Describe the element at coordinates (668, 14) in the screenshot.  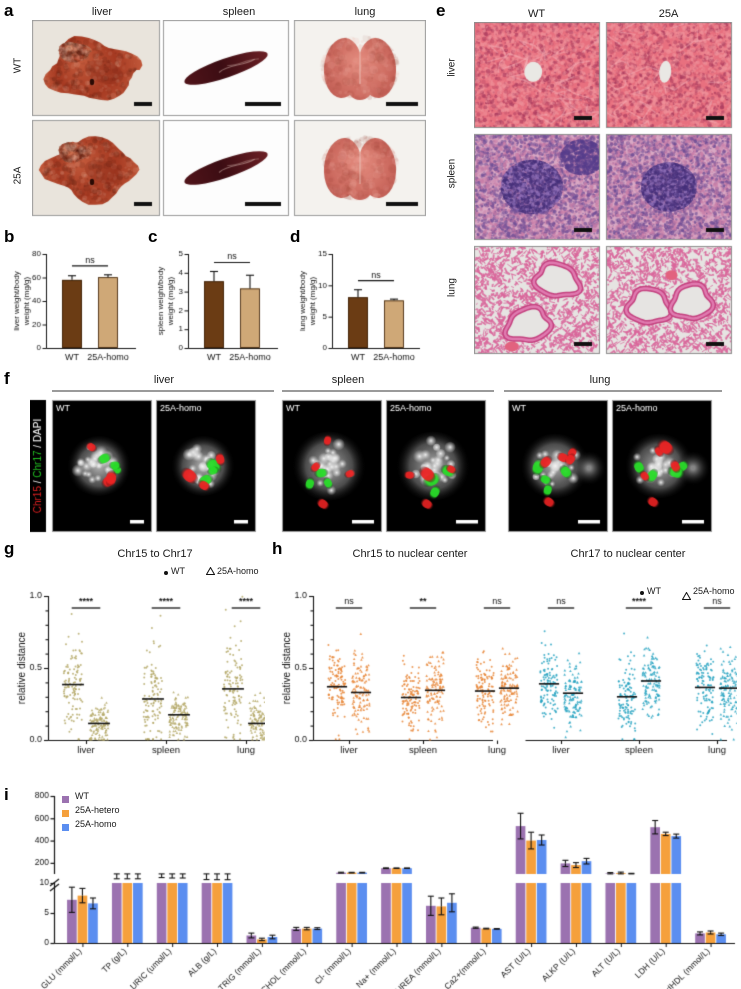
I see `panel-e-col-25a: 25A` at that location.